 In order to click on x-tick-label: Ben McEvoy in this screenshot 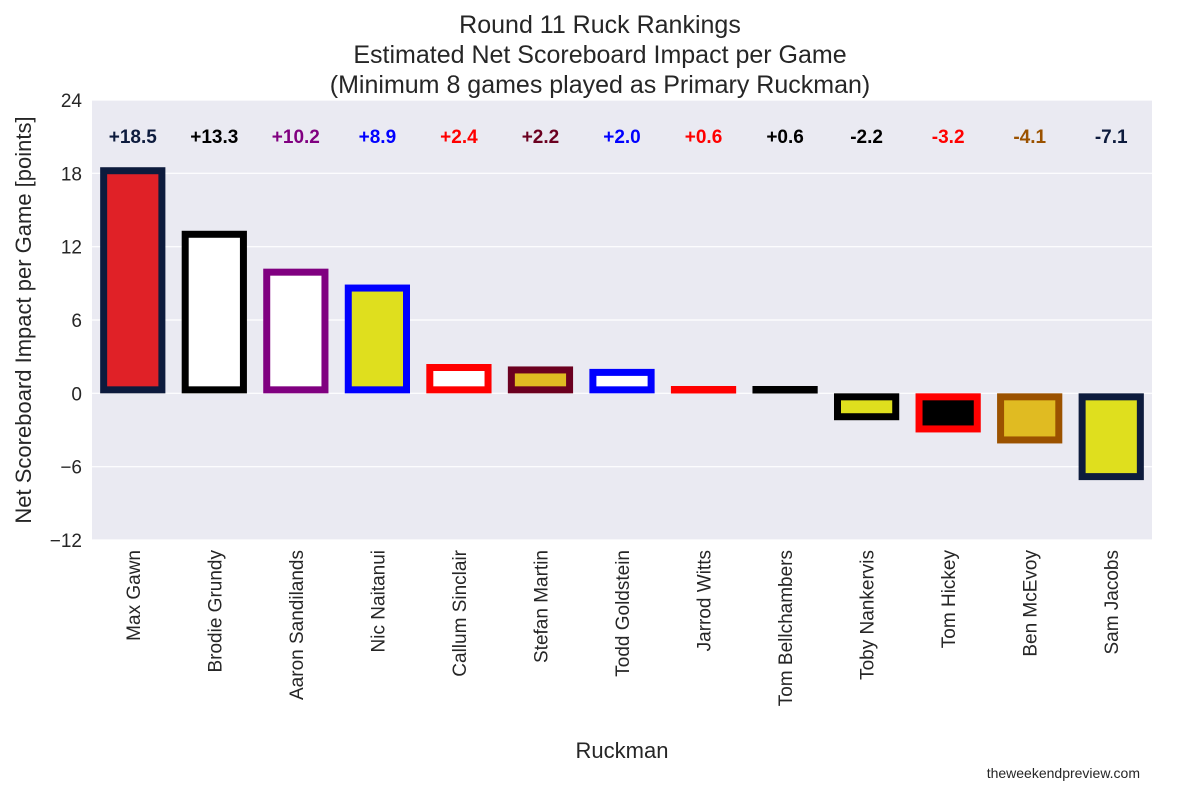, I will do `click(1031, 603)`.